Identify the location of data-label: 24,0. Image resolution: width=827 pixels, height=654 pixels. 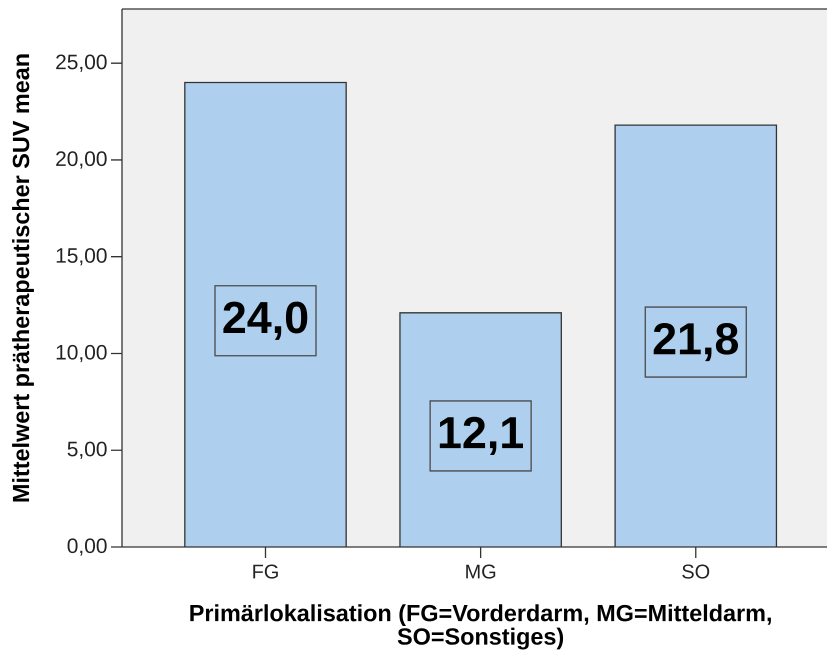
(265, 321).